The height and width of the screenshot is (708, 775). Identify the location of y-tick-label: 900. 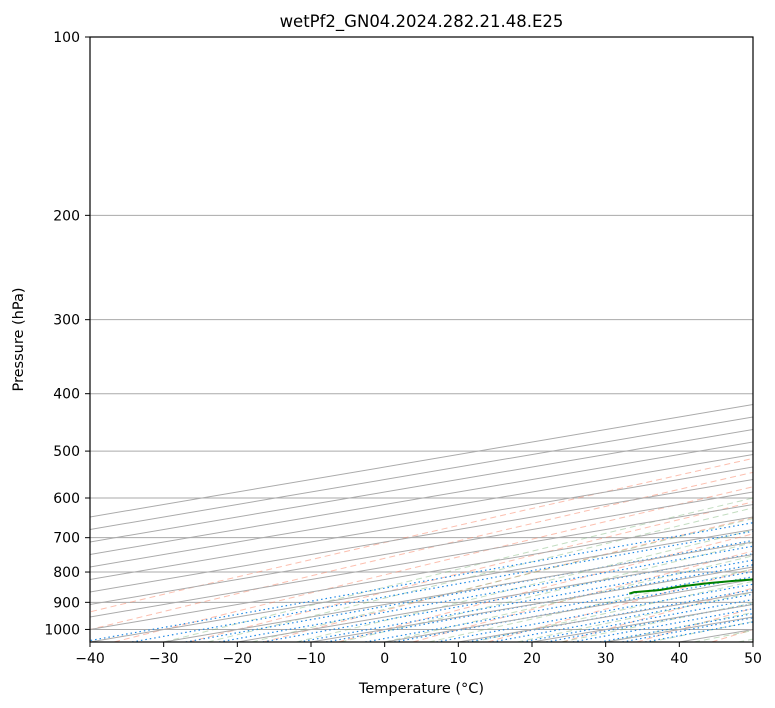
(66, 603).